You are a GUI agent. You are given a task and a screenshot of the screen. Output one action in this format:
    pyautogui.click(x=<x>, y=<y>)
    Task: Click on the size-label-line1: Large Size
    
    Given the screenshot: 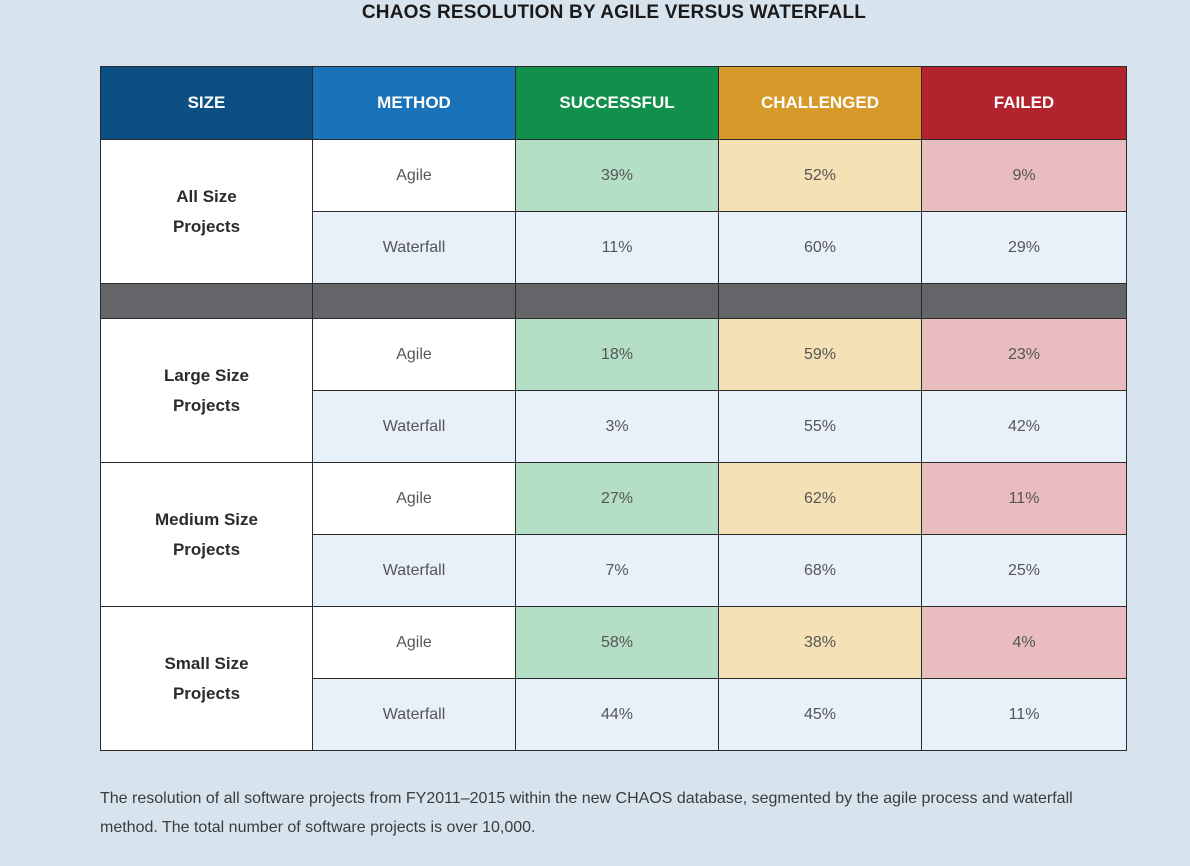 What is the action you would take?
    pyautogui.click(x=206, y=375)
    